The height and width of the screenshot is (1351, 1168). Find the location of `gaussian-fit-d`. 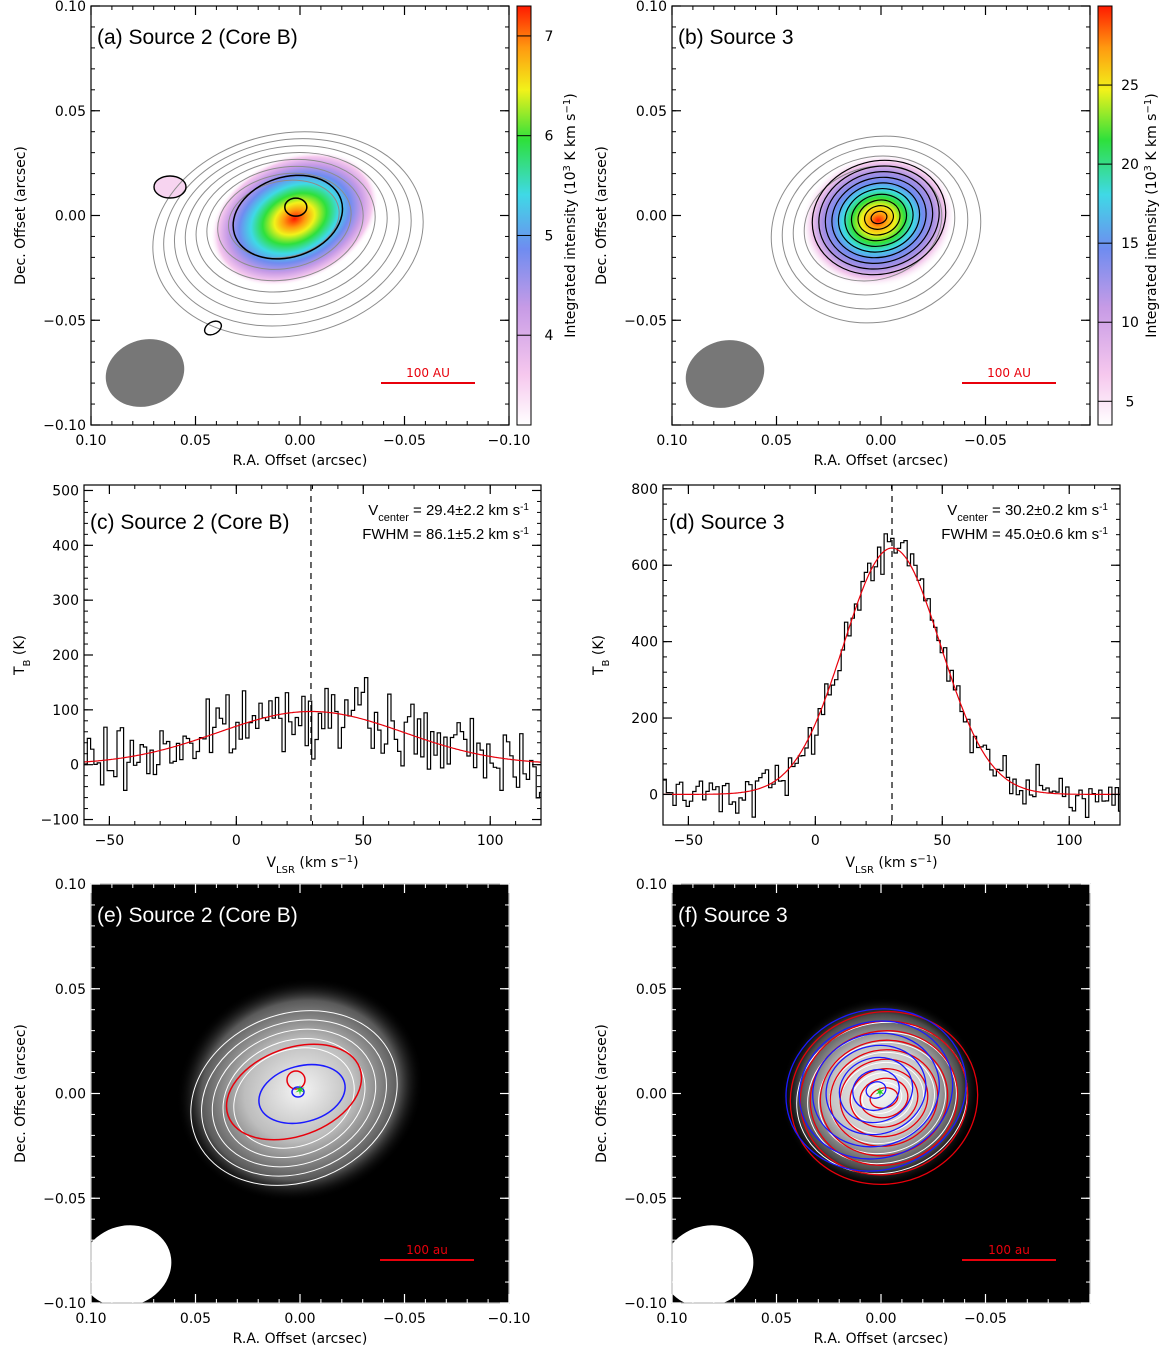

gaussian-fit-d is located at coordinates (891, 671).